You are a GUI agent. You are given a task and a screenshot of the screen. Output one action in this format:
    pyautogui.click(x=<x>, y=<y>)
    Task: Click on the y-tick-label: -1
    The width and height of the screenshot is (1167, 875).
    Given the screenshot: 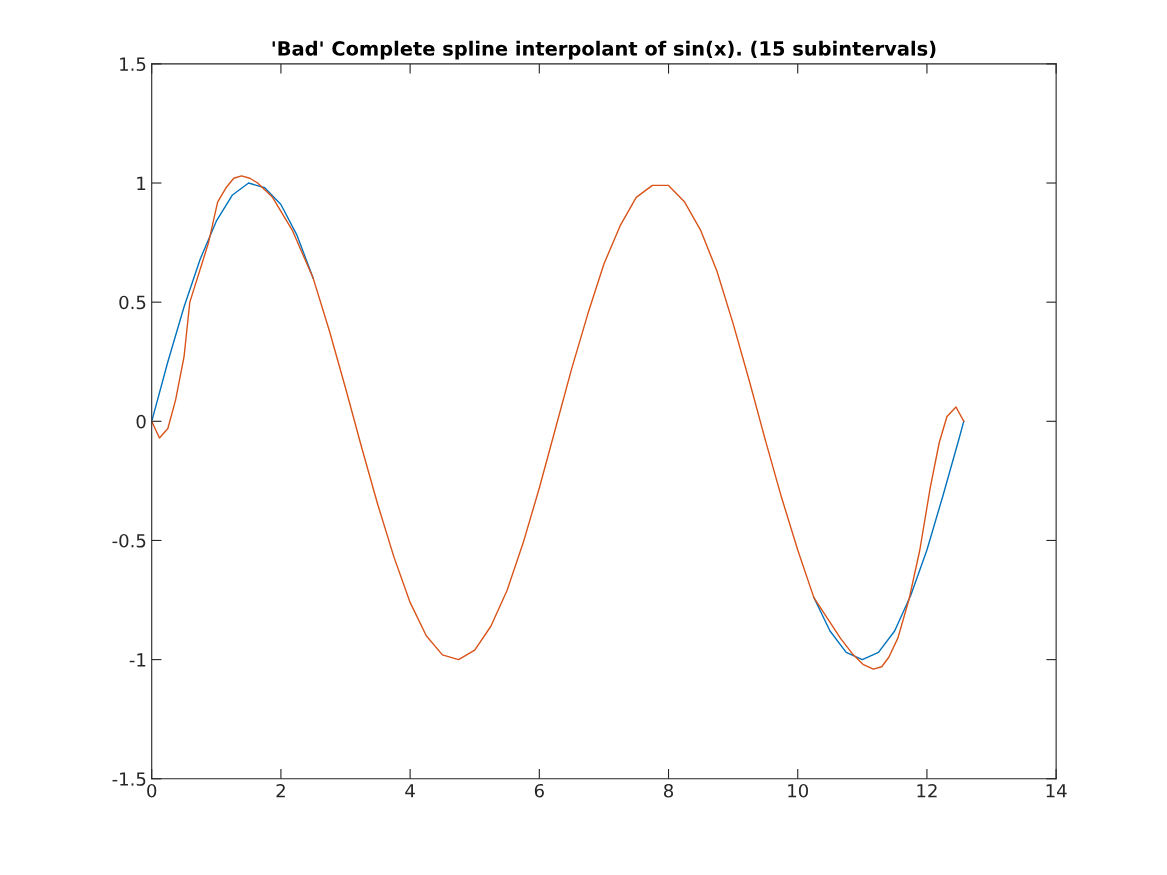 What is the action you would take?
    pyautogui.click(x=137, y=660)
    